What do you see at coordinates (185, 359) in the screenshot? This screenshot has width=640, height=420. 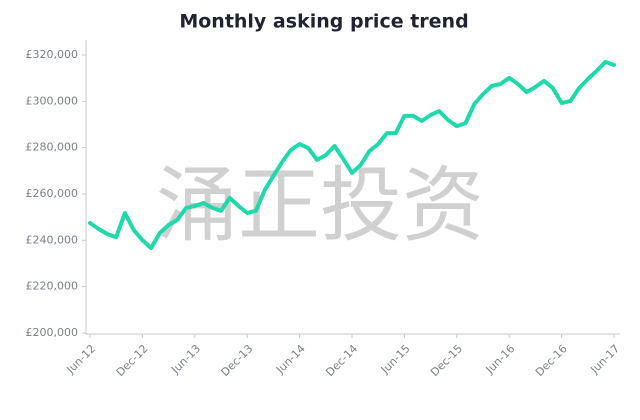 I see `x-tick-label: Jun-13` at bounding box center [185, 359].